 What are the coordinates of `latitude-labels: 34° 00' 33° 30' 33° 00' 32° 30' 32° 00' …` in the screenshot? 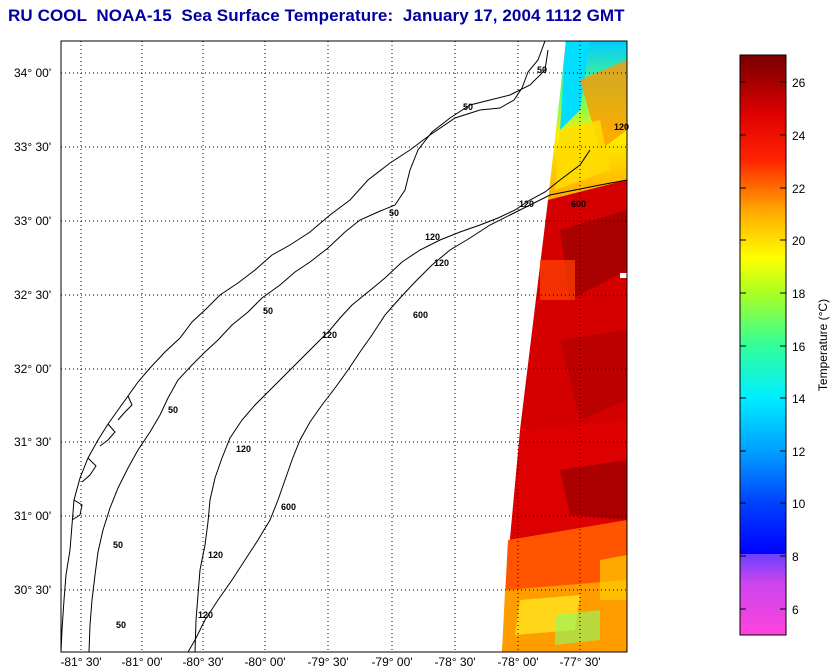 It's located at (32, 331).